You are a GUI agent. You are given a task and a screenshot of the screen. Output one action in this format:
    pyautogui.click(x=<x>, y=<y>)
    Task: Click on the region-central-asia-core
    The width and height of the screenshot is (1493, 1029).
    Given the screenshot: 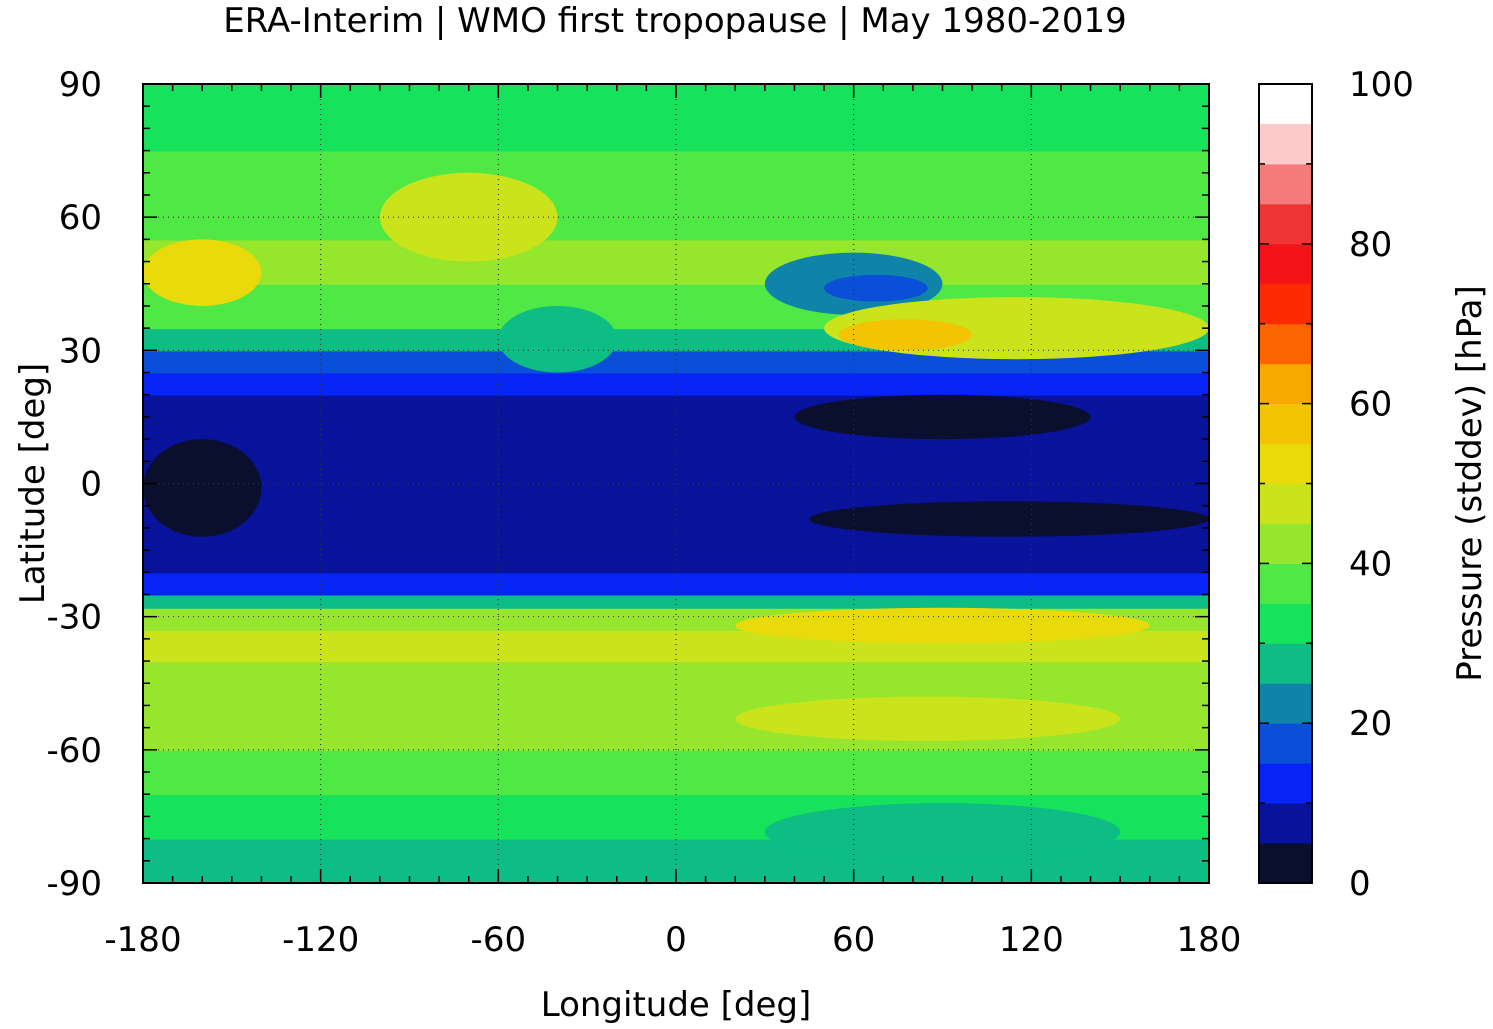 What is the action you would take?
    pyautogui.click(x=876, y=288)
    